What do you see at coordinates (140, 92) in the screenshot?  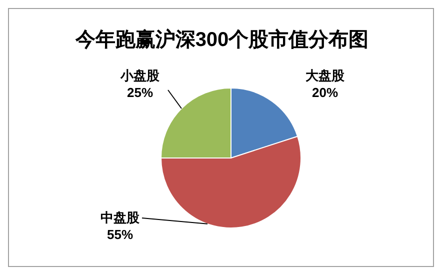 I see `data-label: 25%` at bounding box center [140, 92].